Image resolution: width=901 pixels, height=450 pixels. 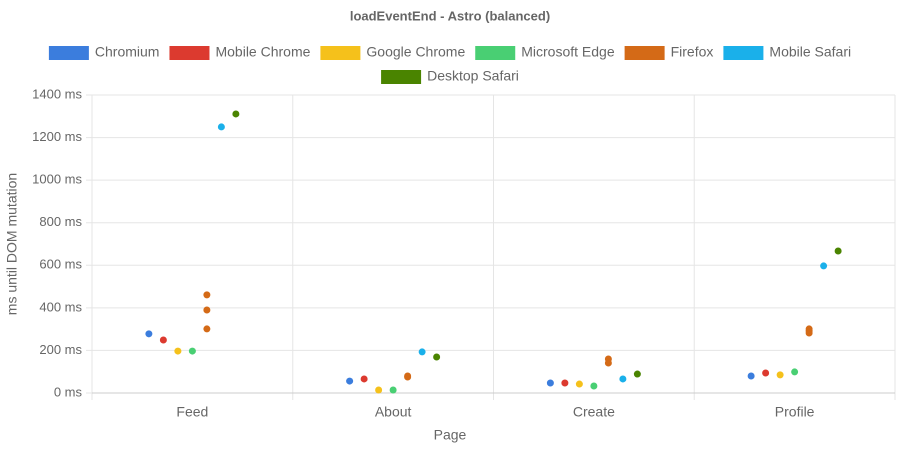 I want to click on legend-item: Firefox, so click(x=669, y=52).